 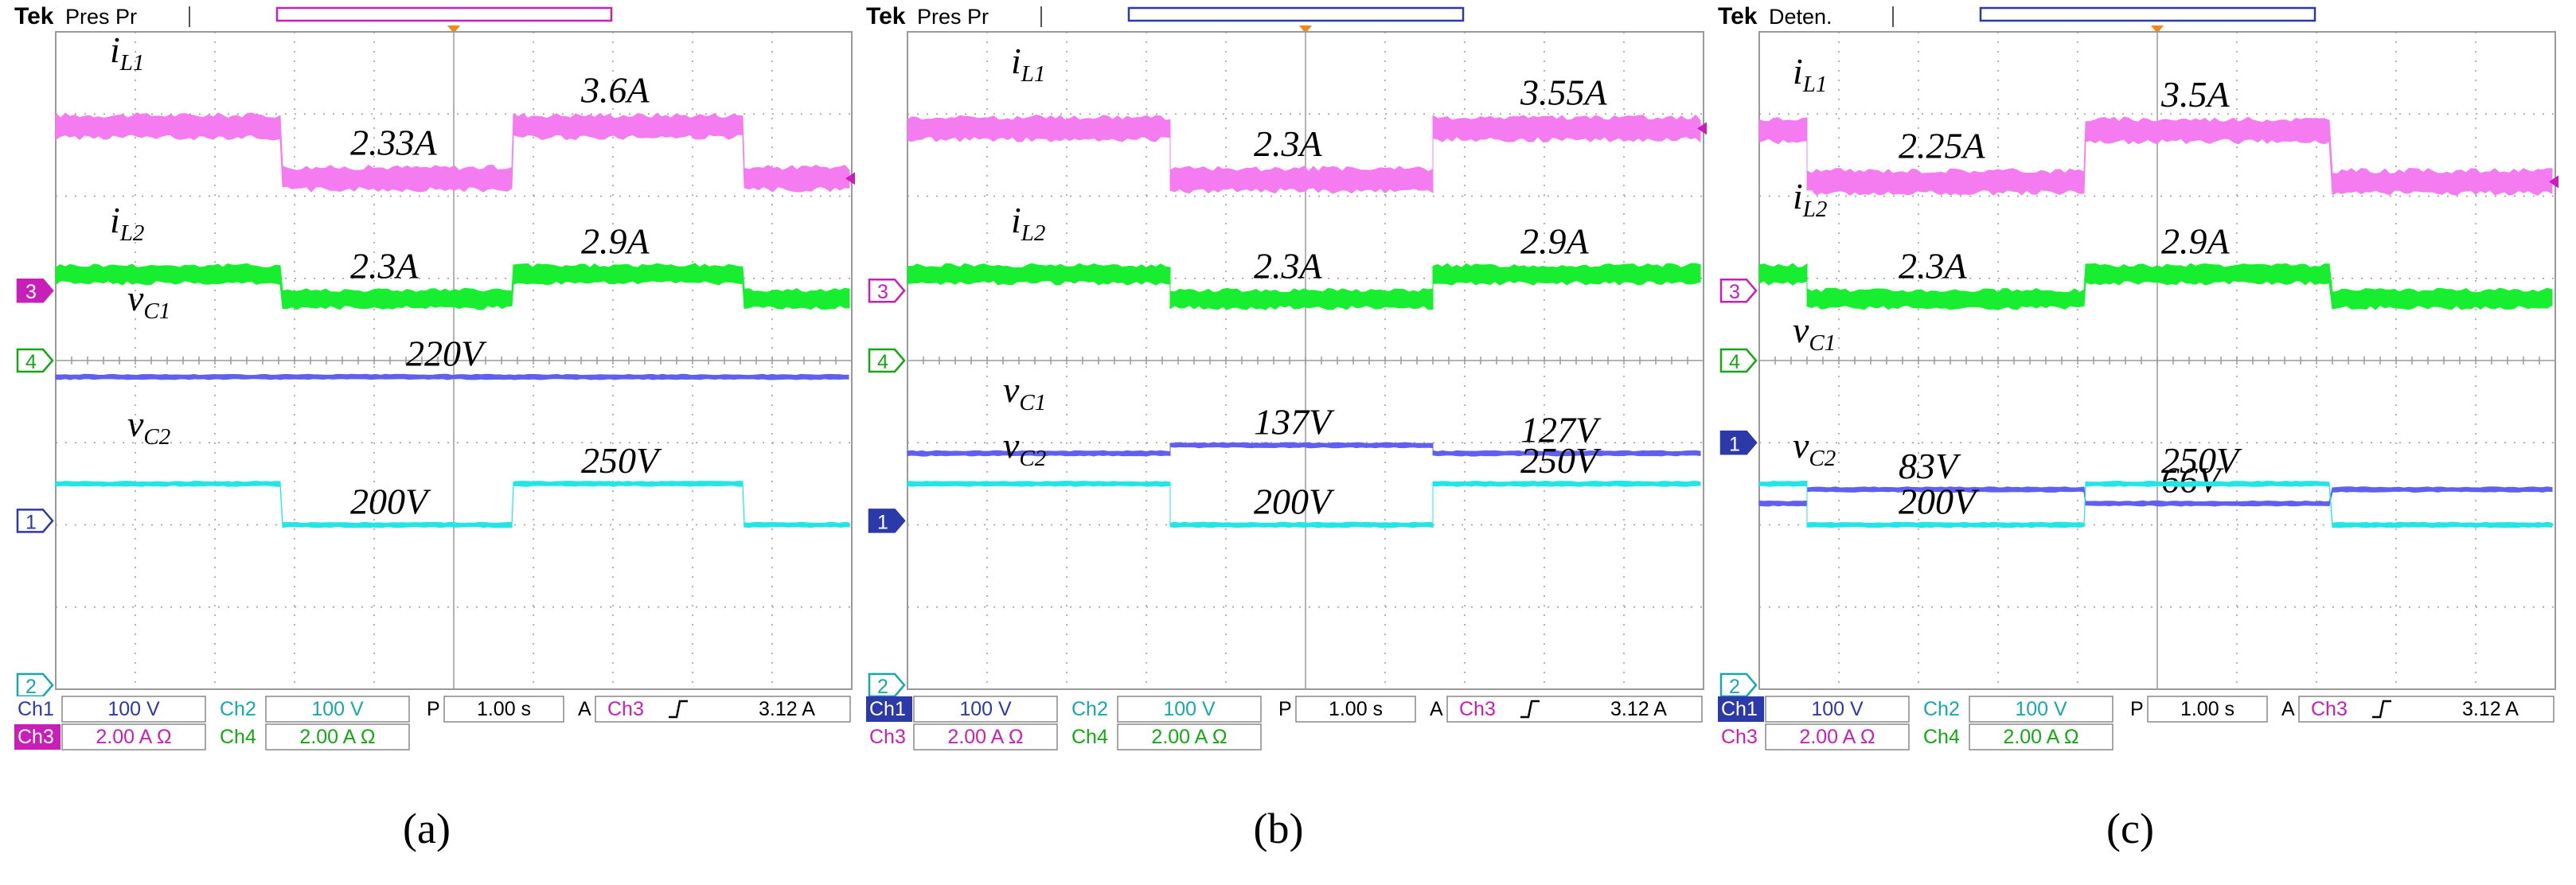 I want to click on channel-1-marker, so click(x=1738, y=443).